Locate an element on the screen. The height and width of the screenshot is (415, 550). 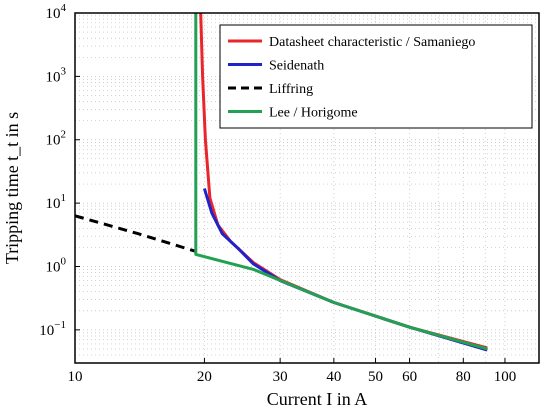
y-tick-label: 10⁻¹ is located at coordinates (52, 329).